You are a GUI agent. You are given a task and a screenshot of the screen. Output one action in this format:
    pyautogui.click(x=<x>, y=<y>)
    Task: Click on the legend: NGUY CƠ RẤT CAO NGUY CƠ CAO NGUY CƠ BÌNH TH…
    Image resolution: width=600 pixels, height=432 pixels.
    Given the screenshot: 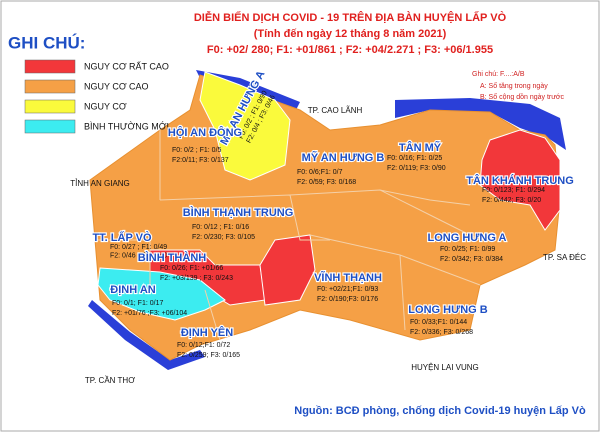 What is the action you would take?
    pyautogui.click(x=96, y=96)
    